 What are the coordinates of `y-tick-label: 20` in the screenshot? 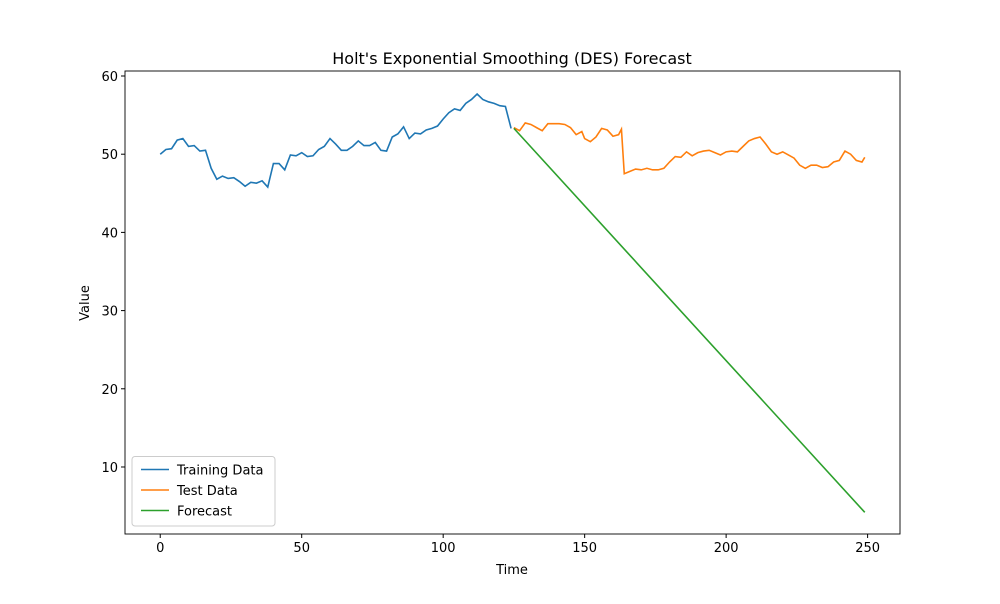 It's located at (109, 390).